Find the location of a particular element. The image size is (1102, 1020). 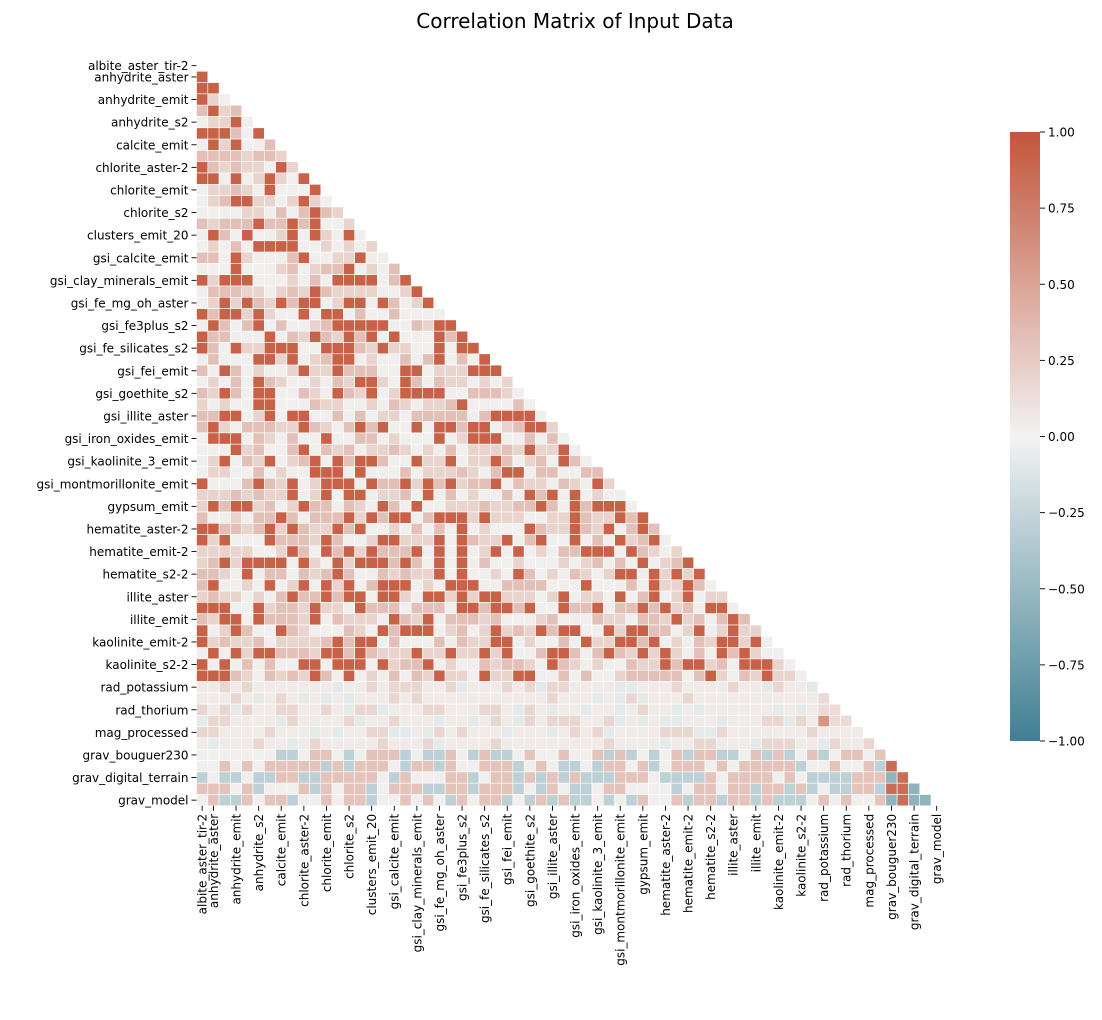

y-tick-label: illite_aster is located at coordinates (157, 597).